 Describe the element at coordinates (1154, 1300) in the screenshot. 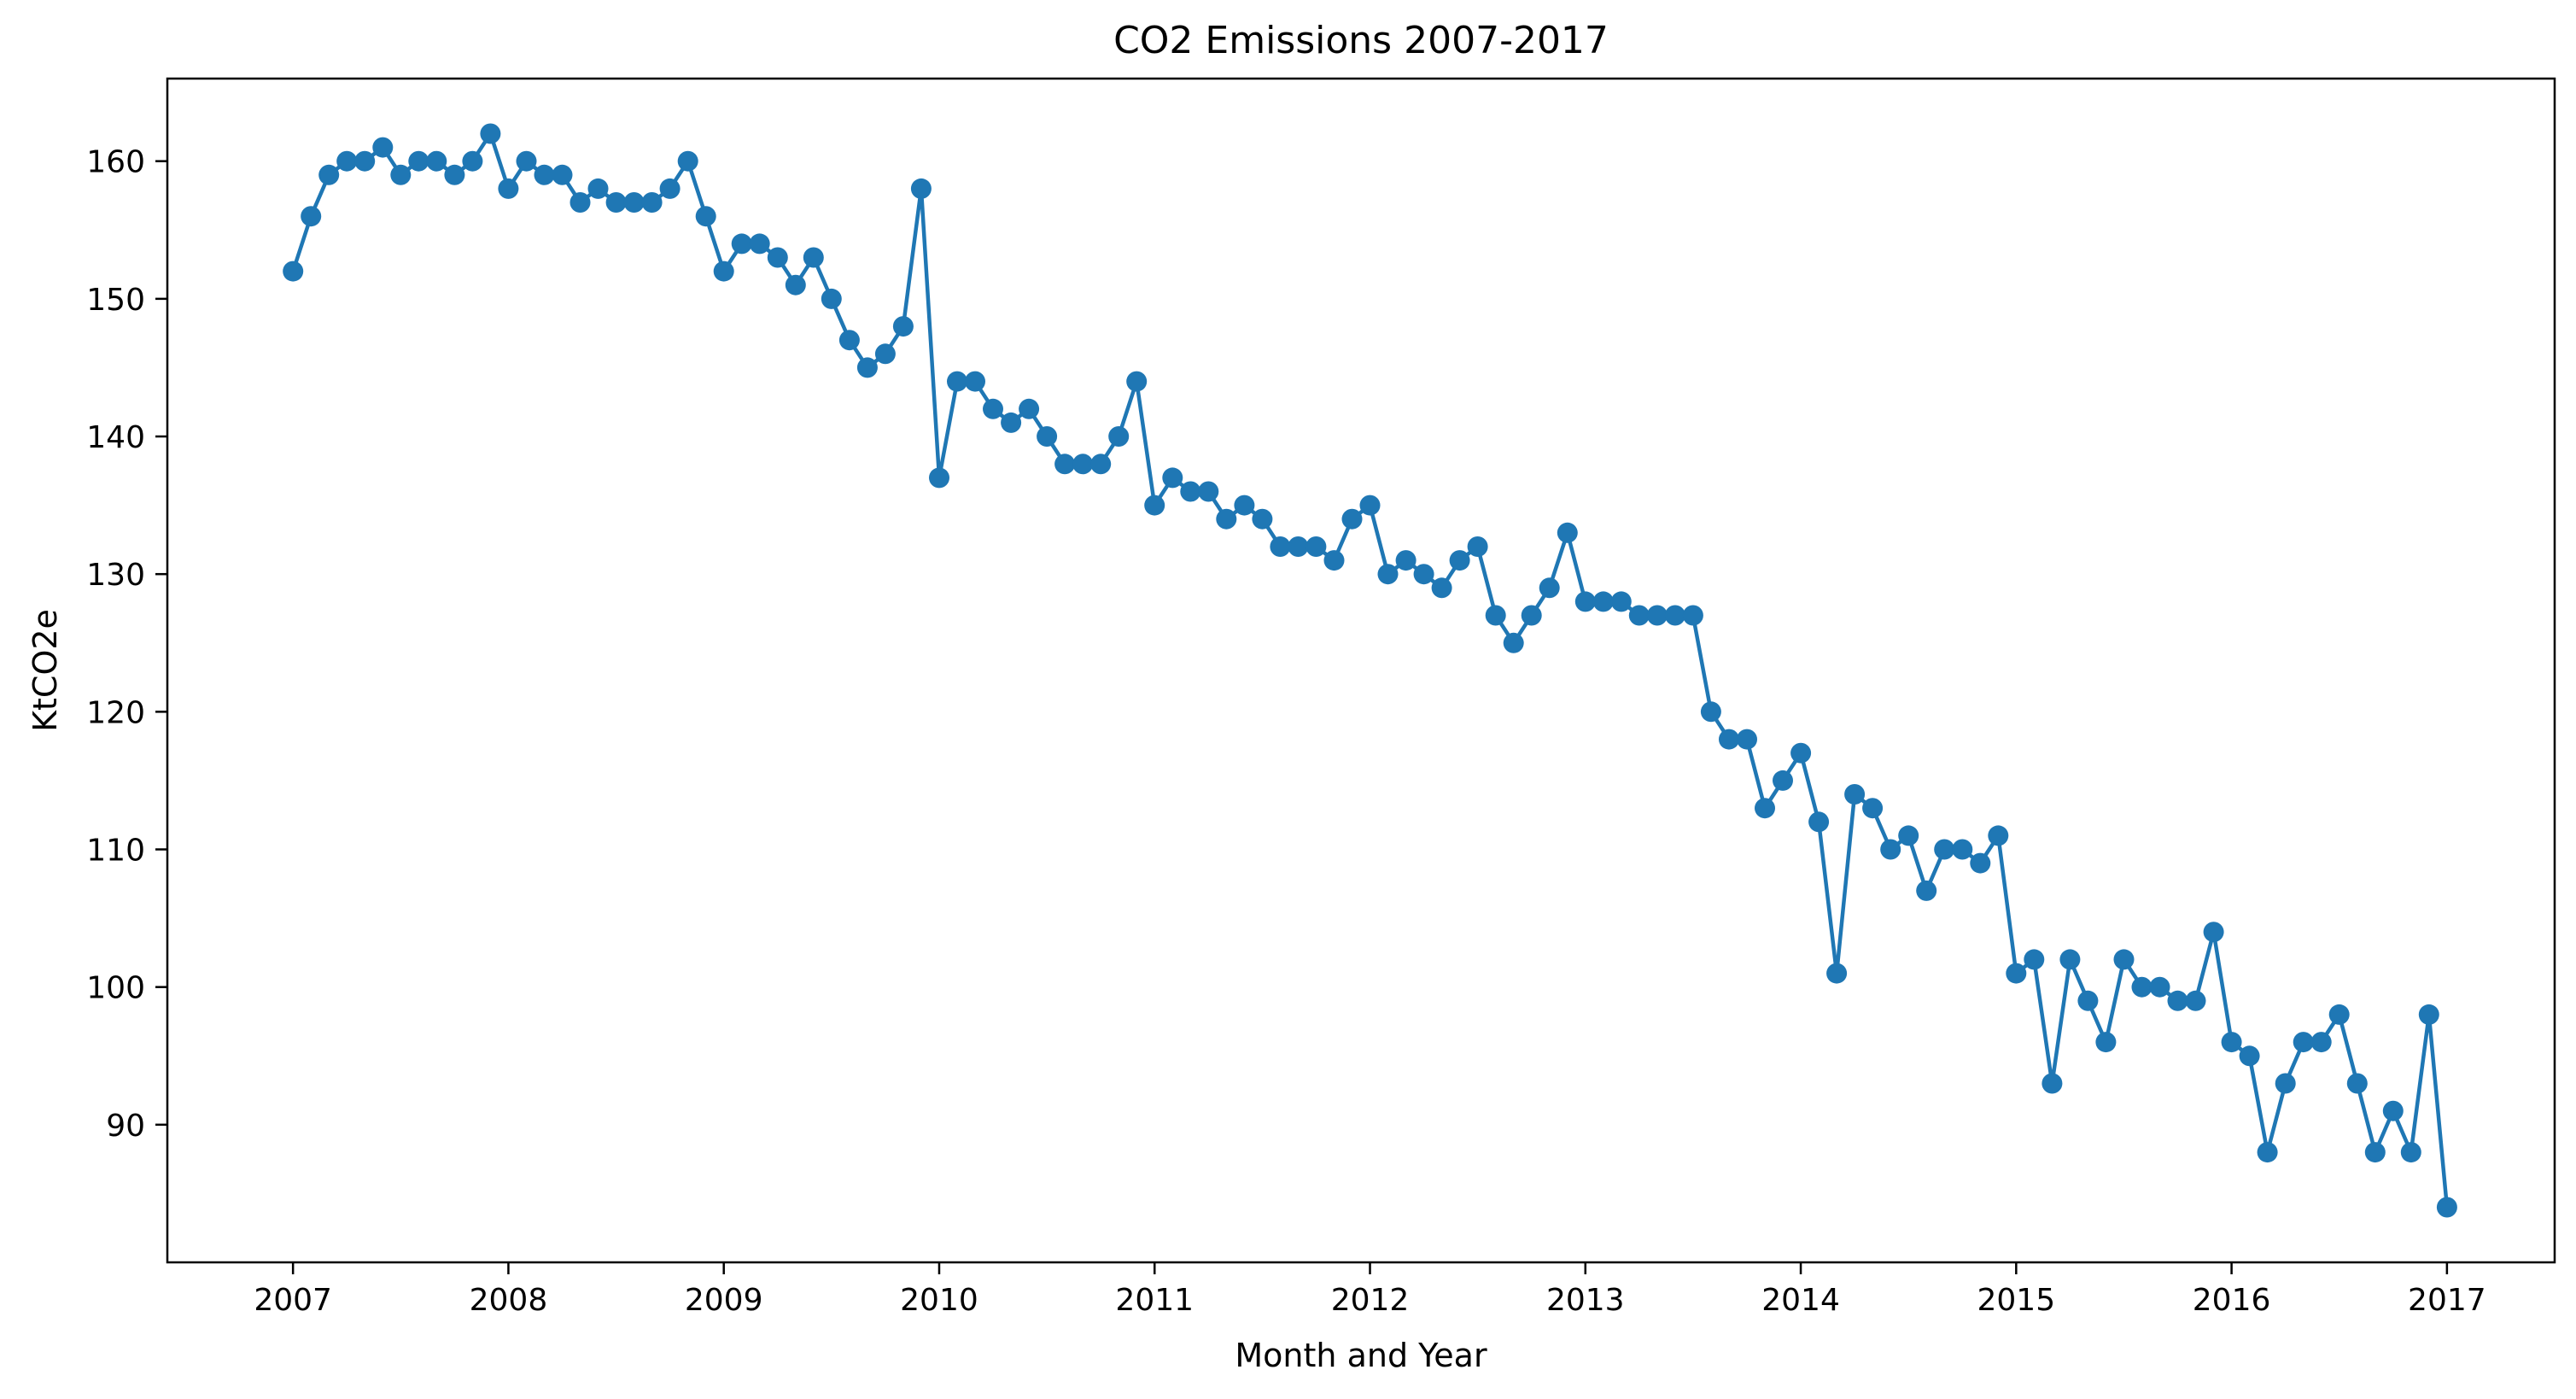

I see `x-tick-label: 2011` at that location.